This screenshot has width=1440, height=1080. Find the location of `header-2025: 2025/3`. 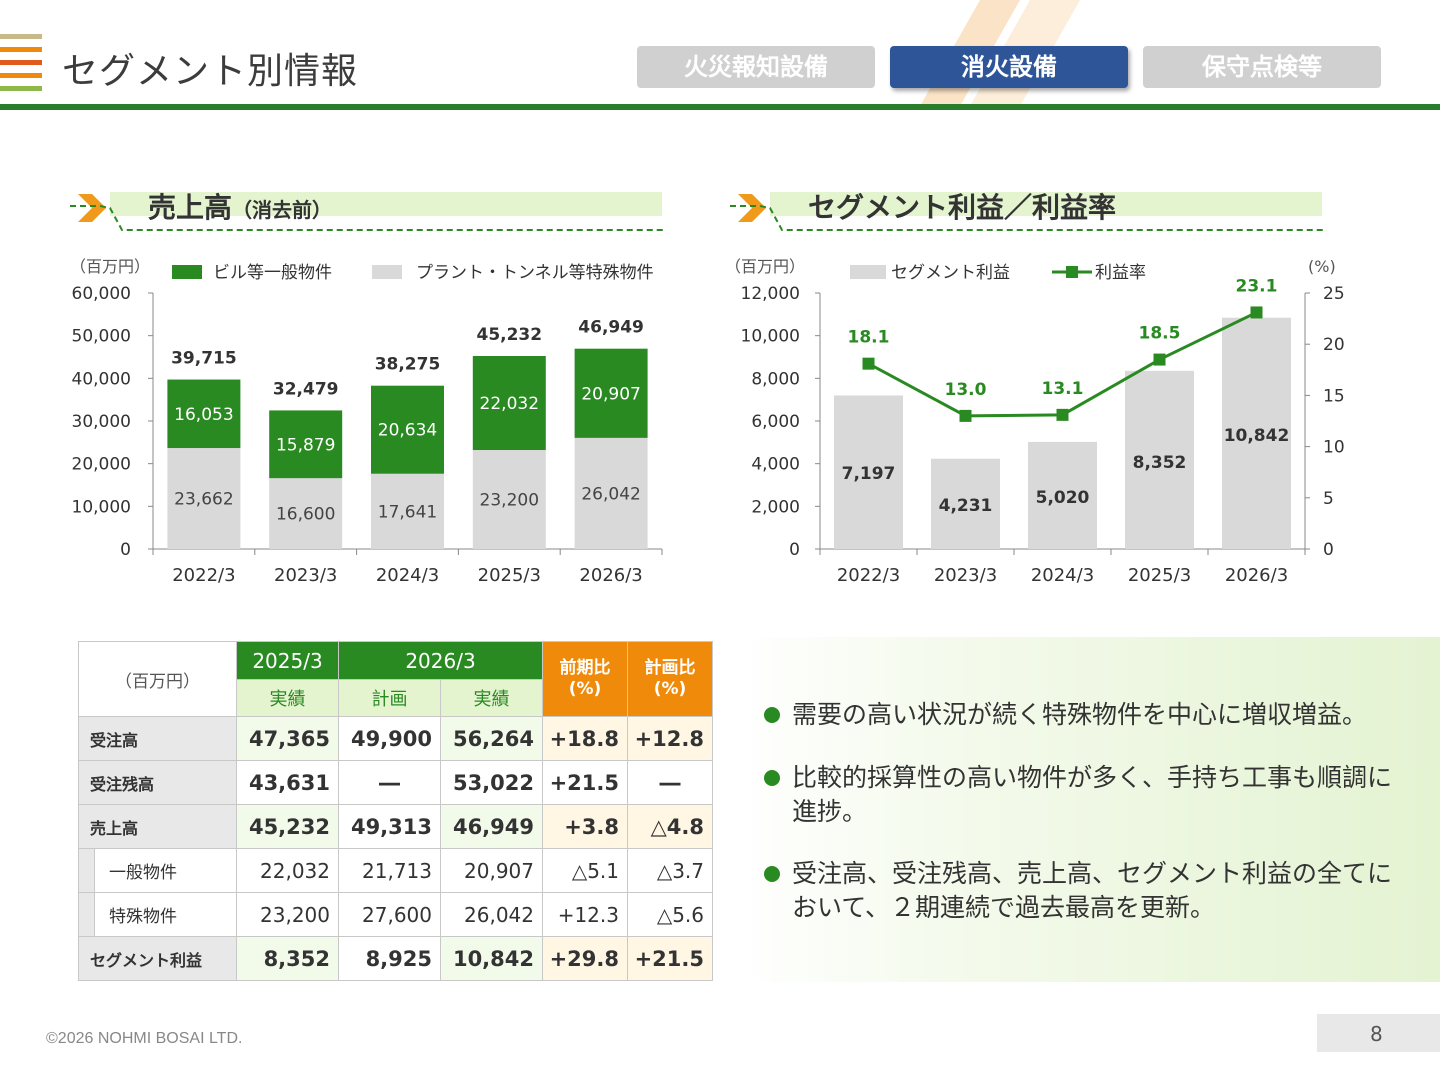

header-2025: 2025/3 is located at coordinates (287, 660).